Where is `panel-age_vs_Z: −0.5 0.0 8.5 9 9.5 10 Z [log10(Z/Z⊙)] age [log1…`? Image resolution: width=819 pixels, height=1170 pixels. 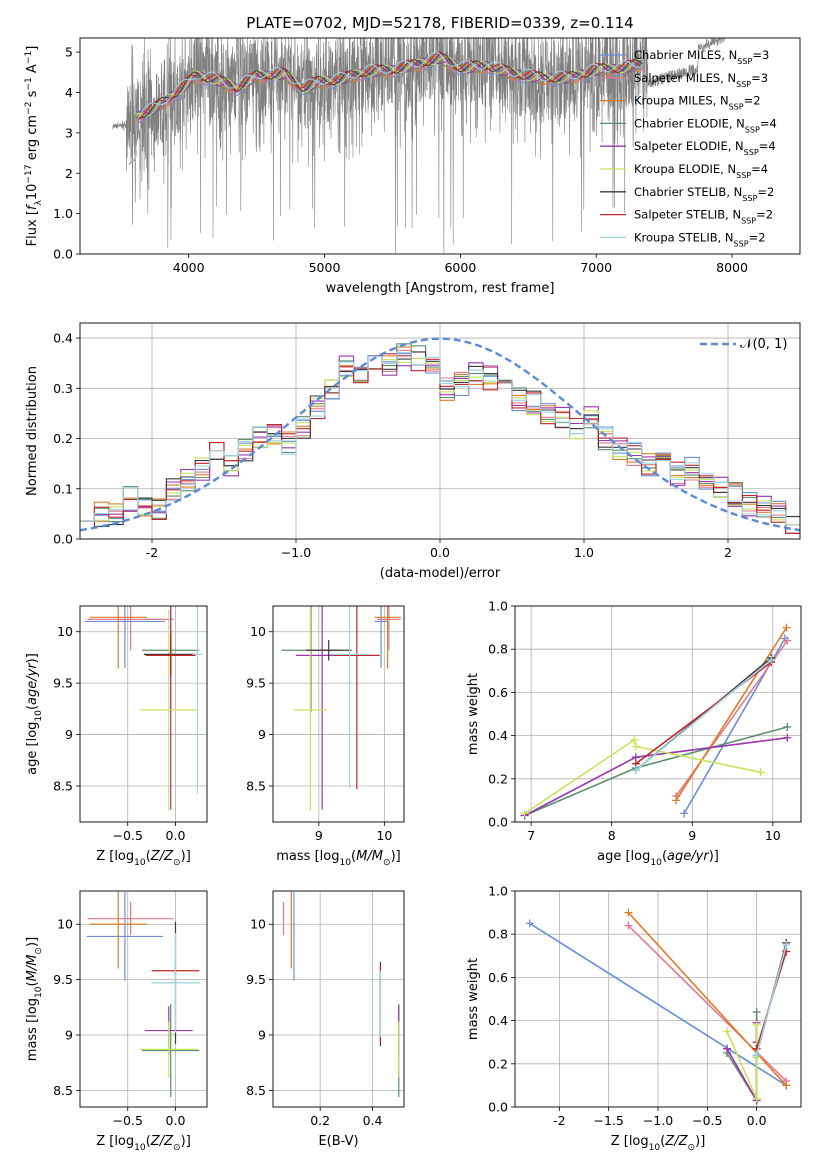 panel-age_vs_Z: −0.5 0.0 8.5 9 9.5 10 Z [log10(Z/Z⊙)] age [log1… is located at coordinates (116, 736).